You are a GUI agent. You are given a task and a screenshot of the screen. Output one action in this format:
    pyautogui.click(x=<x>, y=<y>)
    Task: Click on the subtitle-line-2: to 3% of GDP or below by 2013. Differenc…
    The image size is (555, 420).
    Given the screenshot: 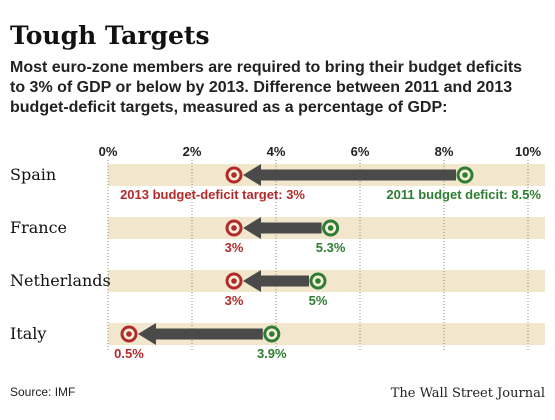 What is the action you would take?
    pyautogui.click(x=261, y=87)
    